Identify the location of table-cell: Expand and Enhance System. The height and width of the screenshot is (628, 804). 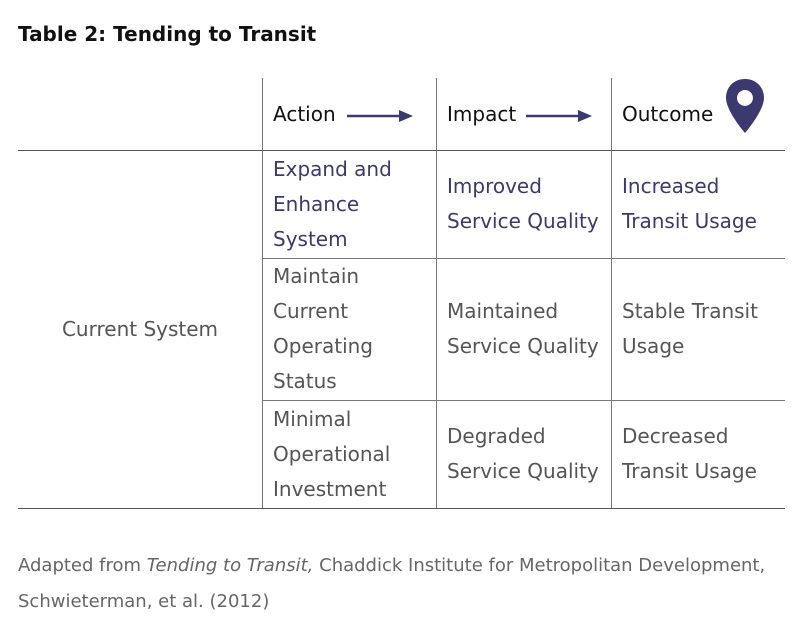
(353, 204).